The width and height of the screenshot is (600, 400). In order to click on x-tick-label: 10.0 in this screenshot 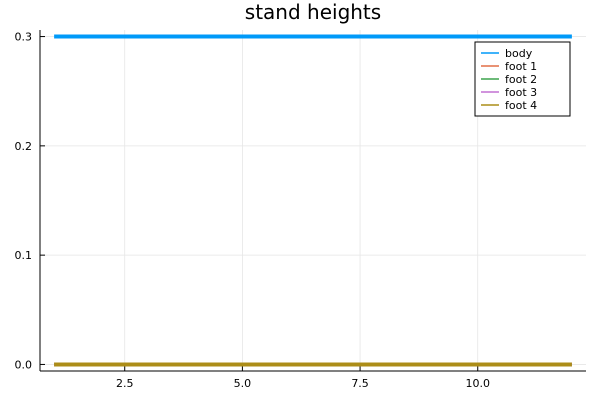, I will do `click(477, 383)`.